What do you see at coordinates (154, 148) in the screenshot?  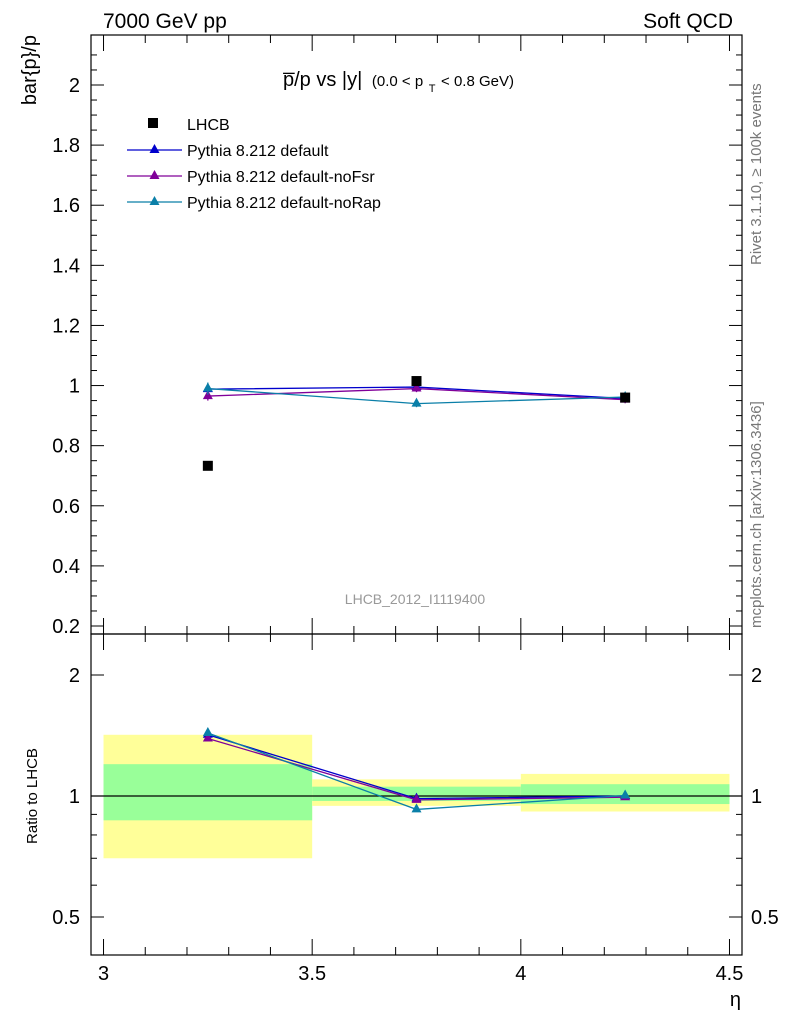 I see `legend-marker-default` at bounding box center [154, 148].